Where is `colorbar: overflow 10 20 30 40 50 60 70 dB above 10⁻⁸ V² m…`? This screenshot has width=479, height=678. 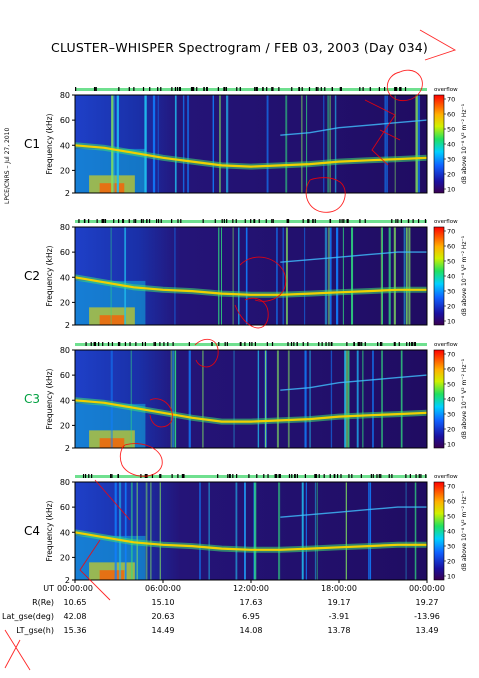 colorbar: overflow 10 20 30 40 50 60 70 dB above 10⁻⁸ V² m… is located at coordinates (450, 527).